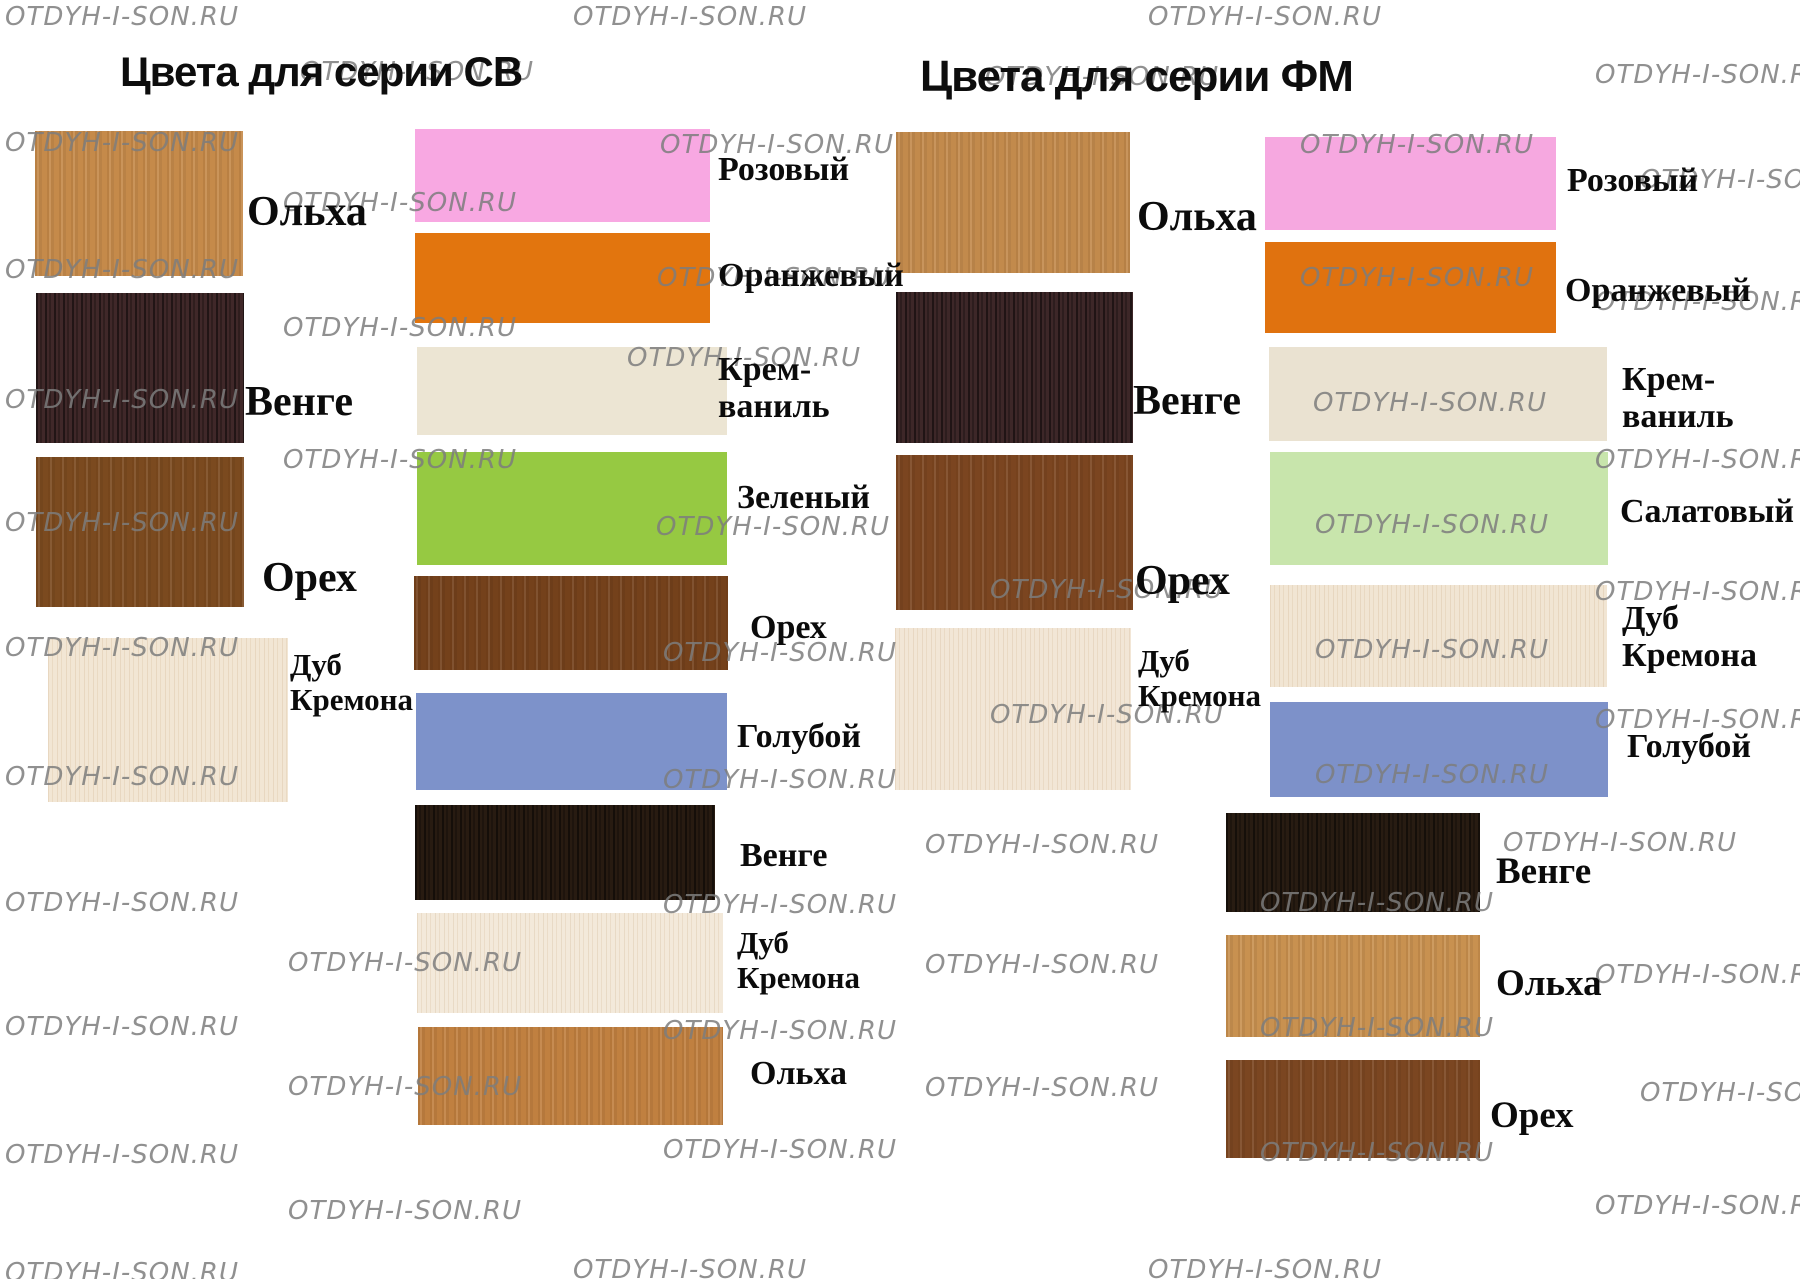 The image size is (1800, 1279). I want to click on cb-right-swatch-olkha, so click(570, 1076).